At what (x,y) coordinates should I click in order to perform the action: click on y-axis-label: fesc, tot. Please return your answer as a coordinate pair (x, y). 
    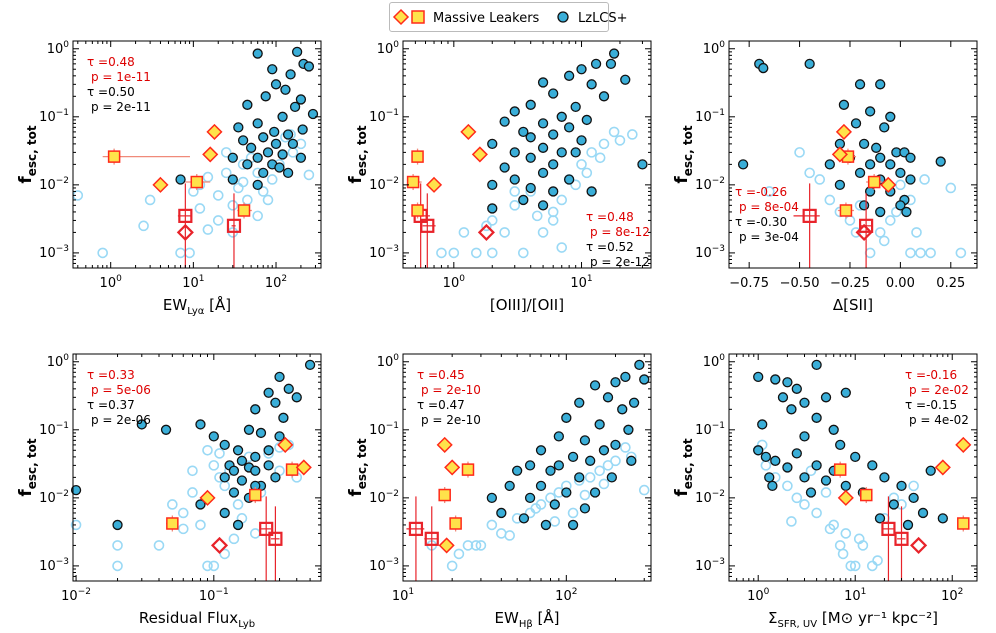
    Looking at the image, I should click on (27, 154).